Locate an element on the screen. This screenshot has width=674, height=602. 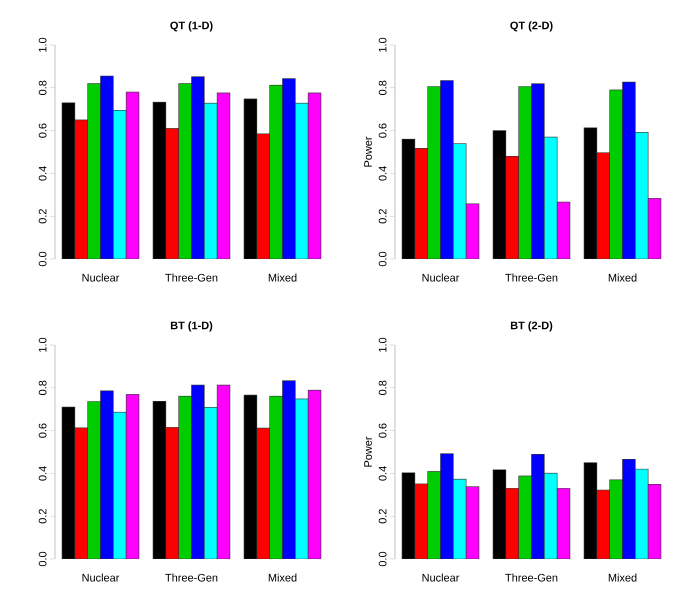
chart-title: BT (1-D) is located at coordinates (191, 326).